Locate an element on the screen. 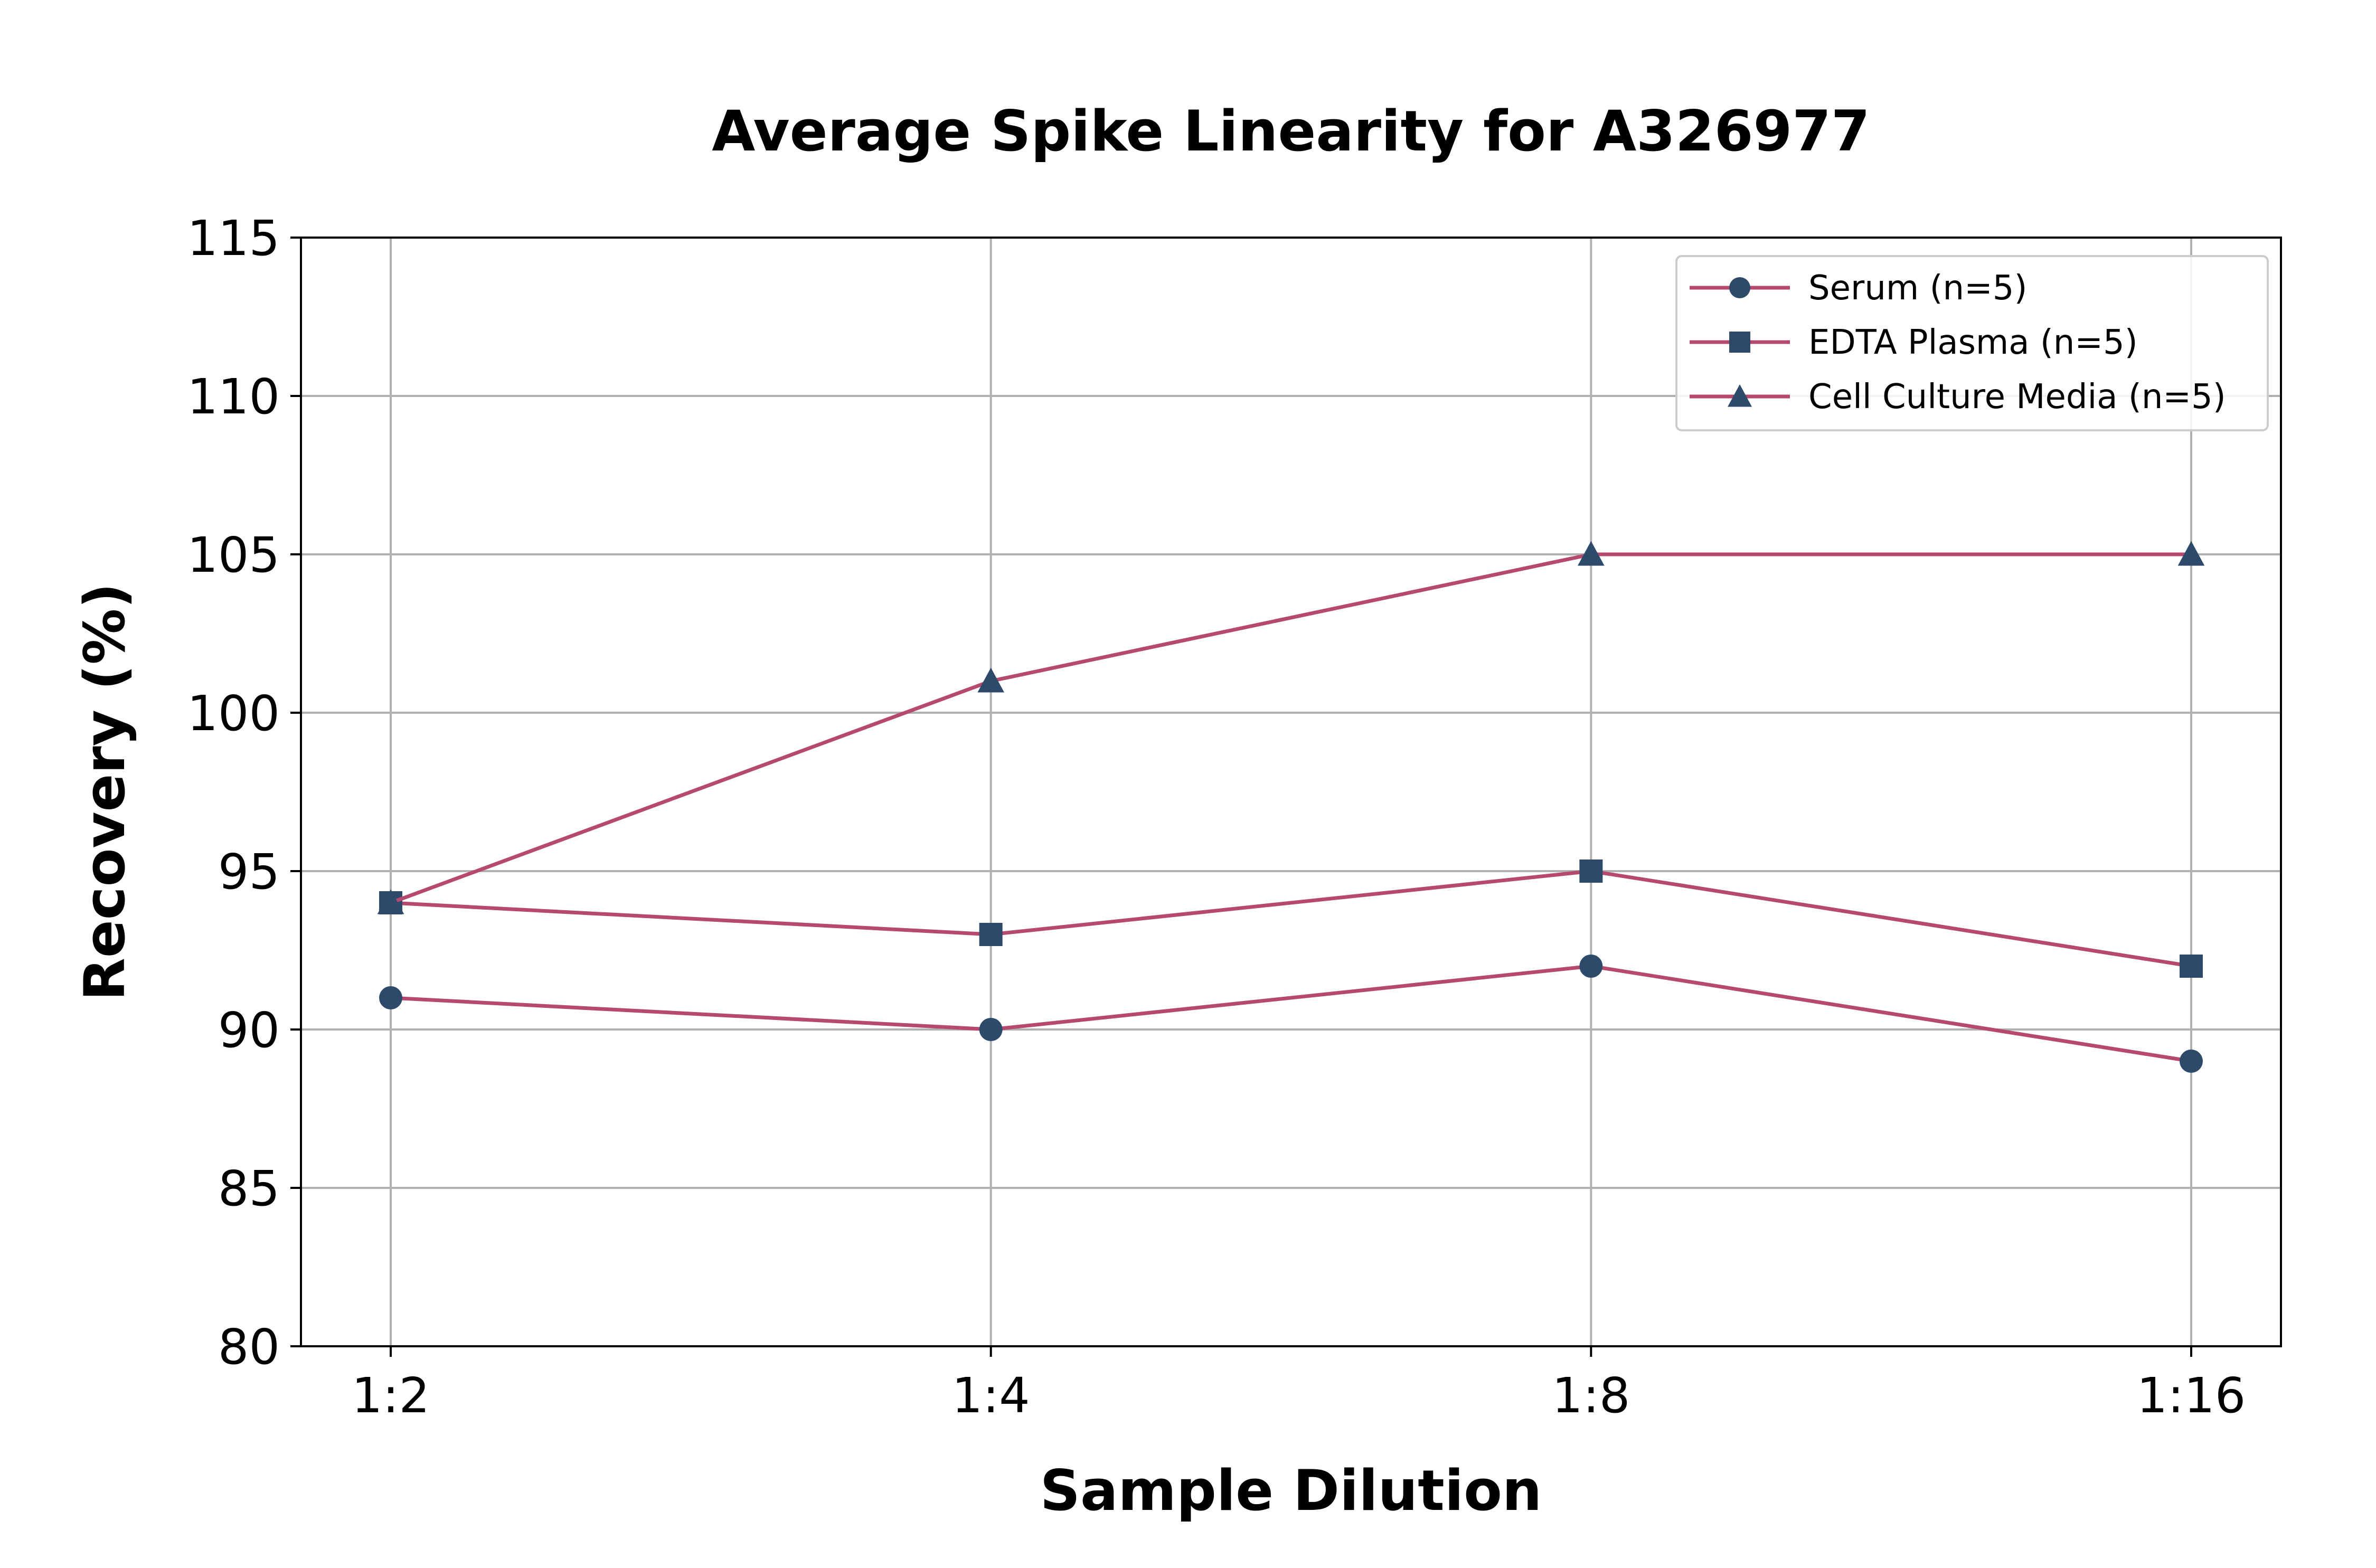 The image size is (2376, 1568). x-tick-label: 1:16 is located at coordinates (2191, 1395).